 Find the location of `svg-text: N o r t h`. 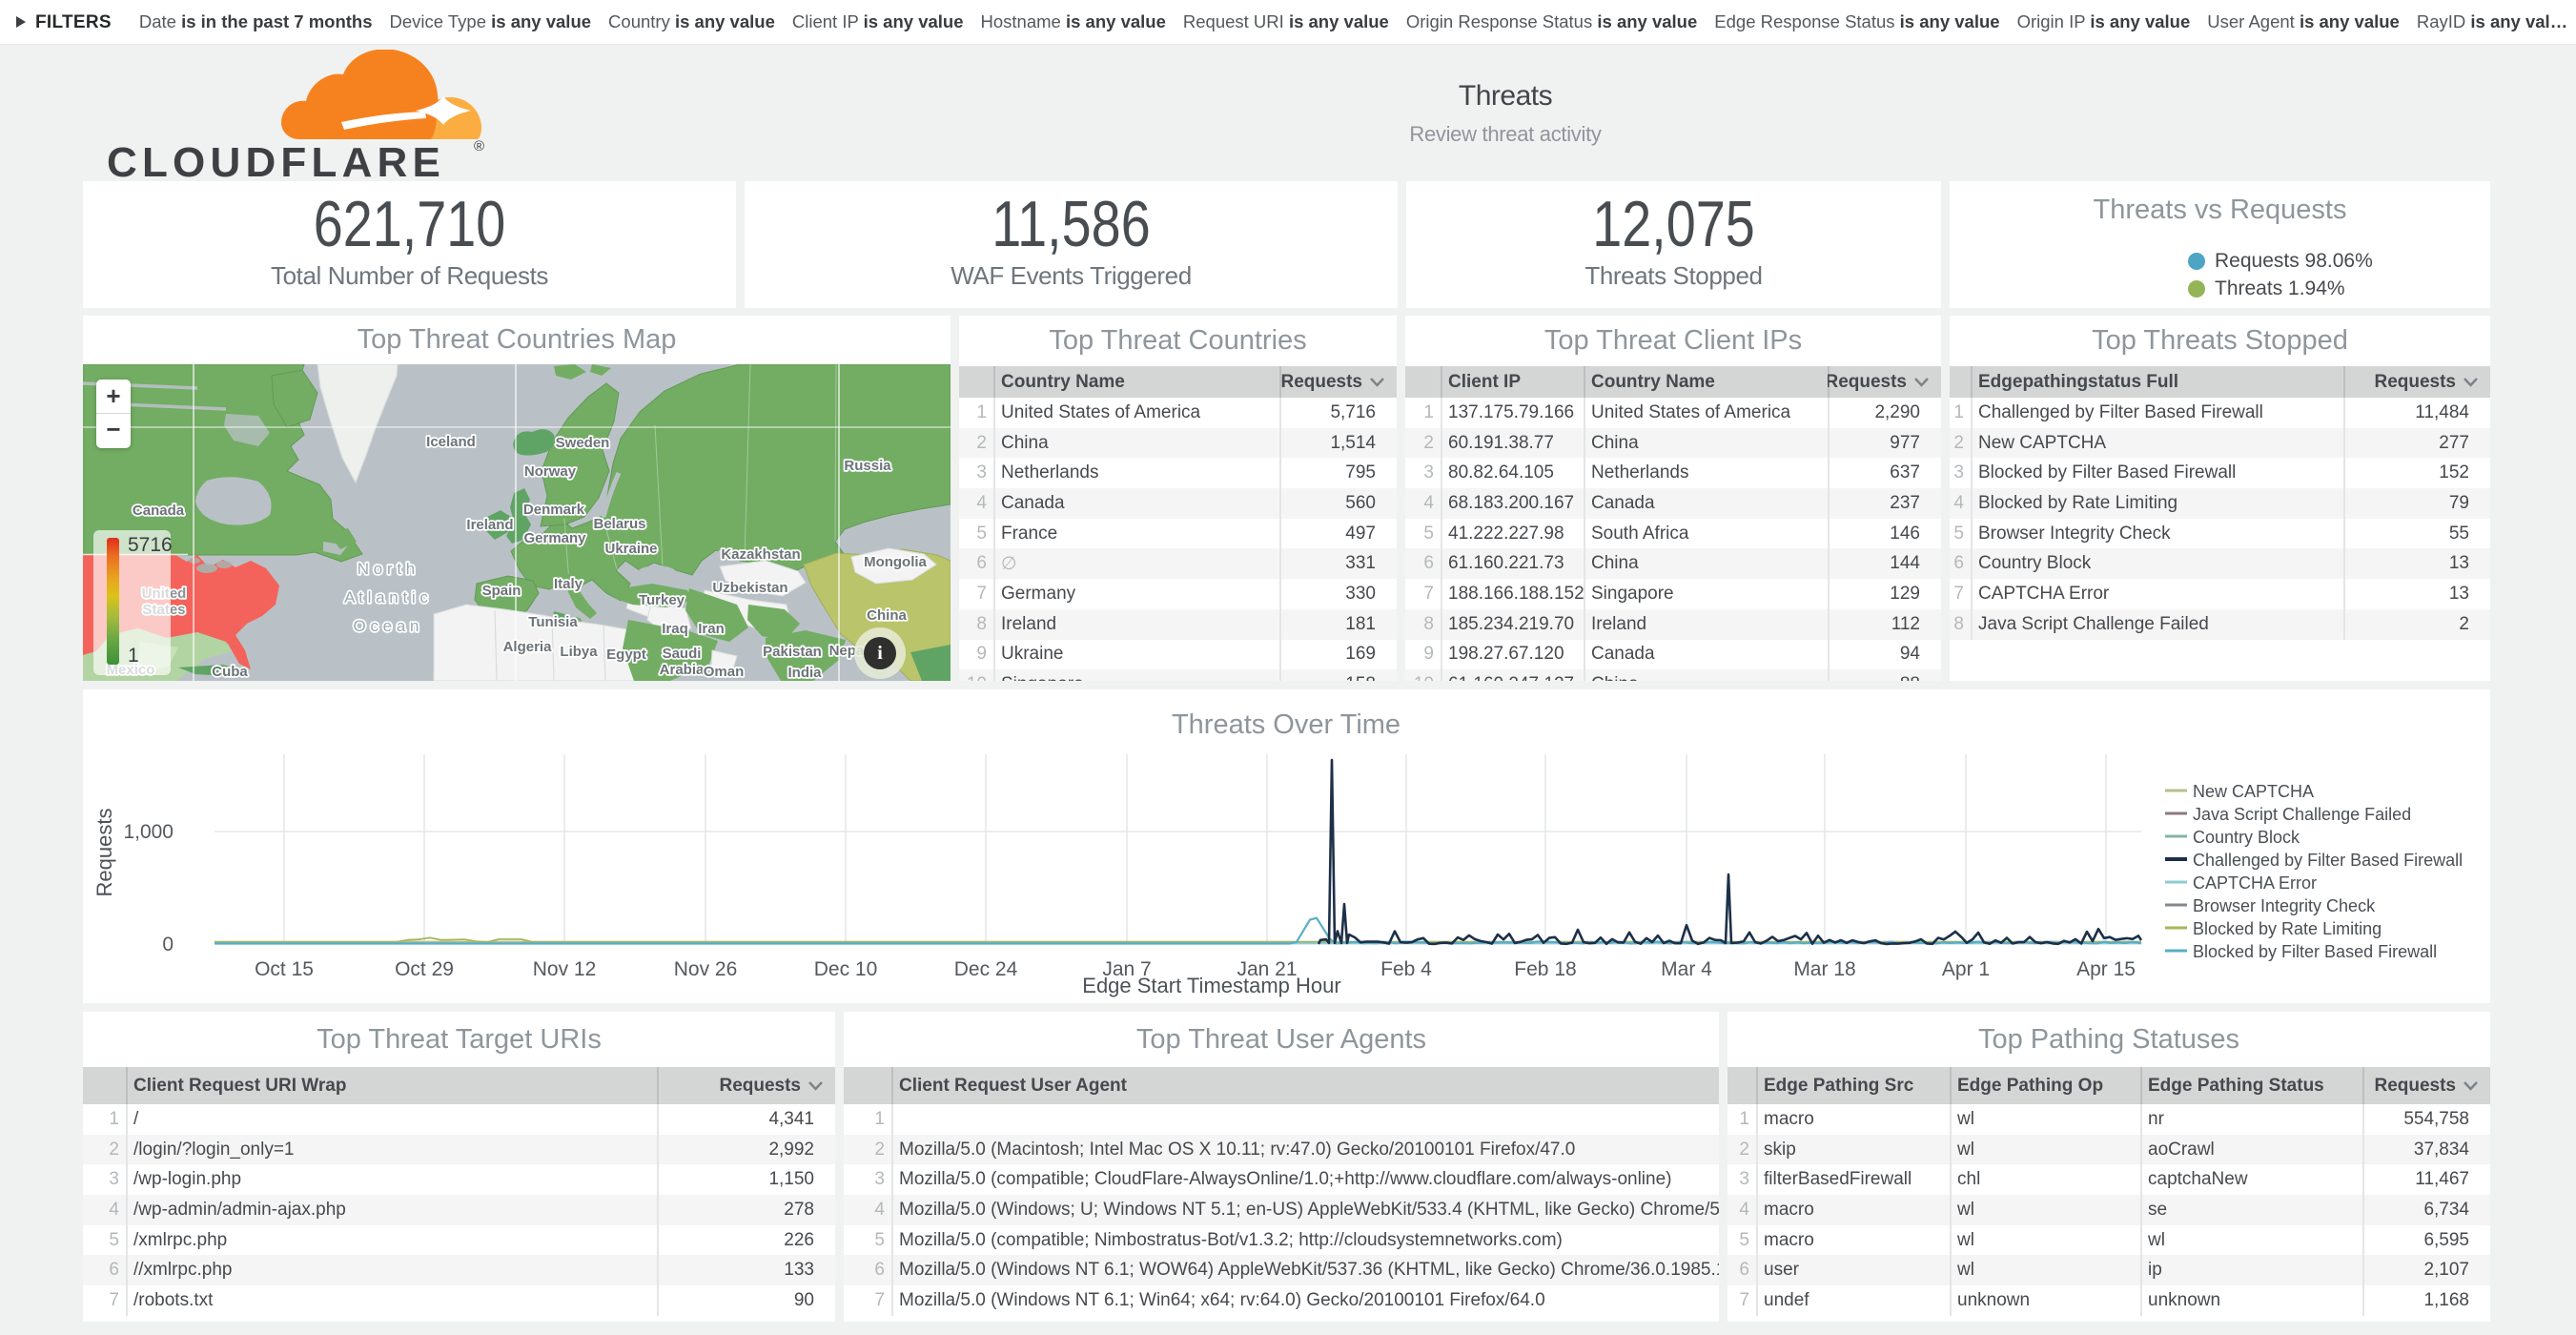

svg-text: N o r t h is located at coordinates (386, 569).